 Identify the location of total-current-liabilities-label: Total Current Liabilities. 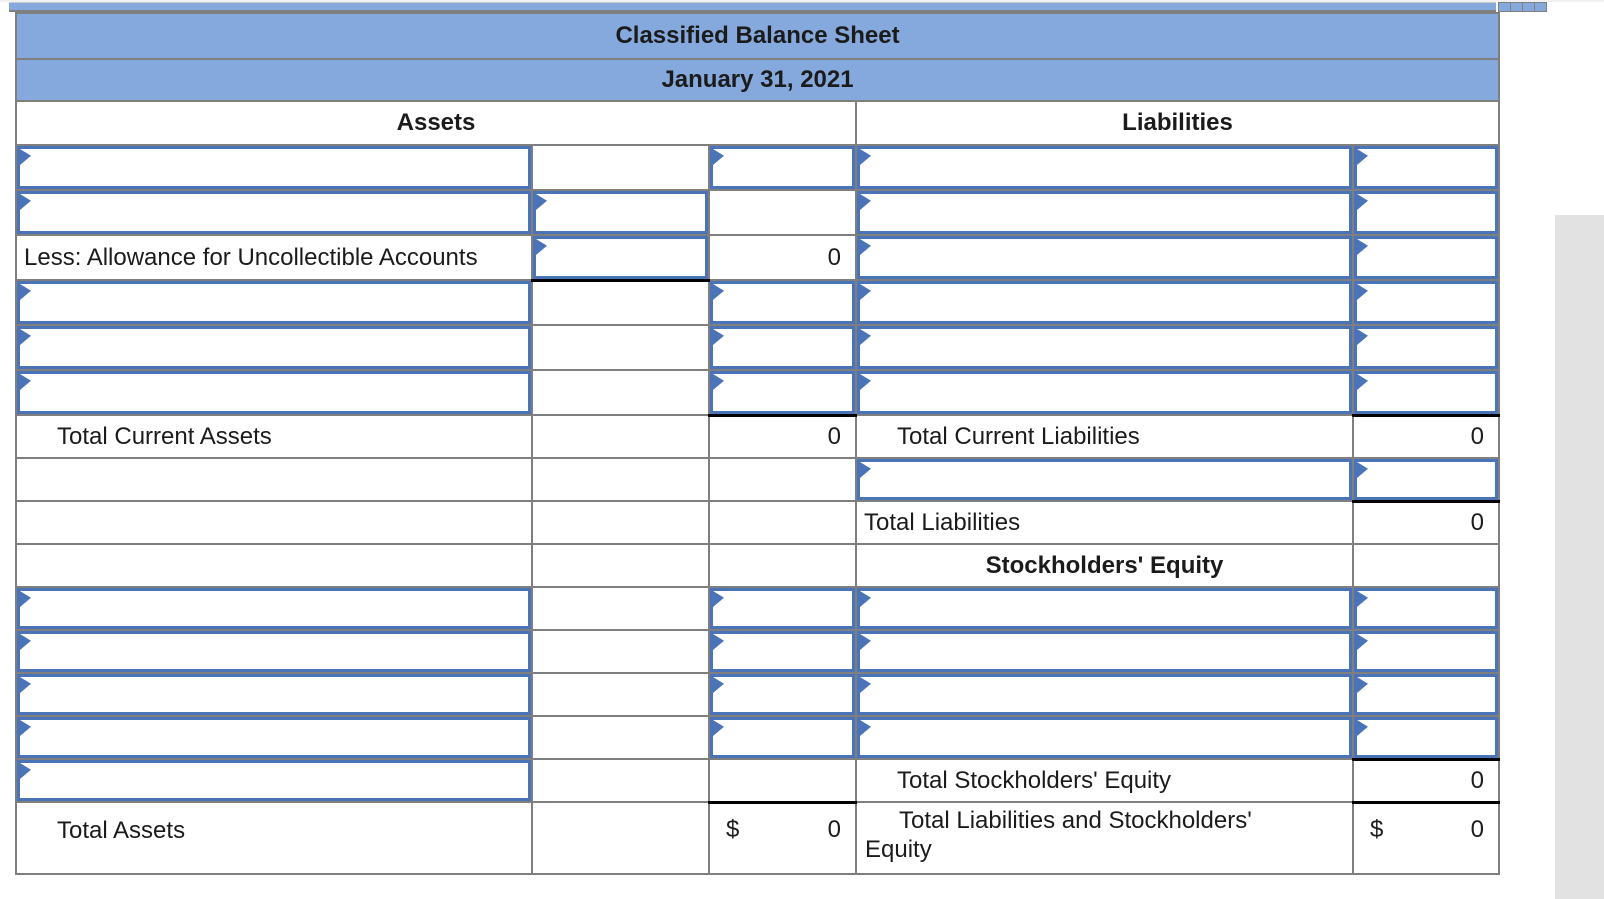
(1104, 436).